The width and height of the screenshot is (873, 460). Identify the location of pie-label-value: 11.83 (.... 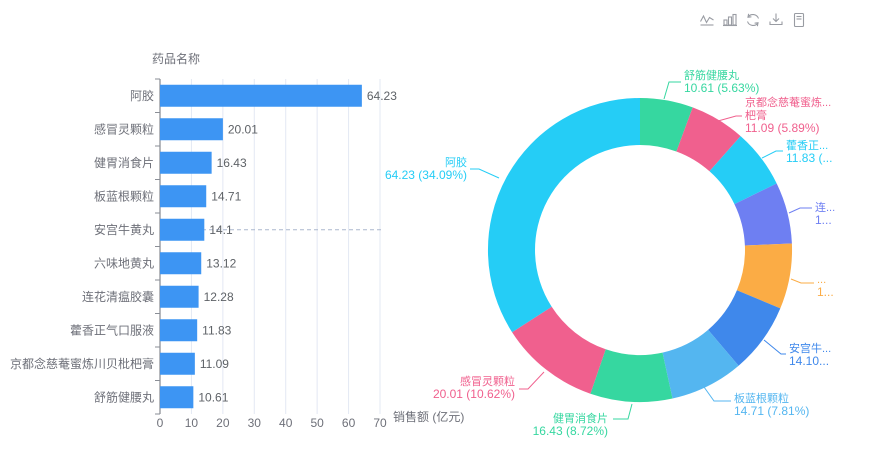
(809, 158).